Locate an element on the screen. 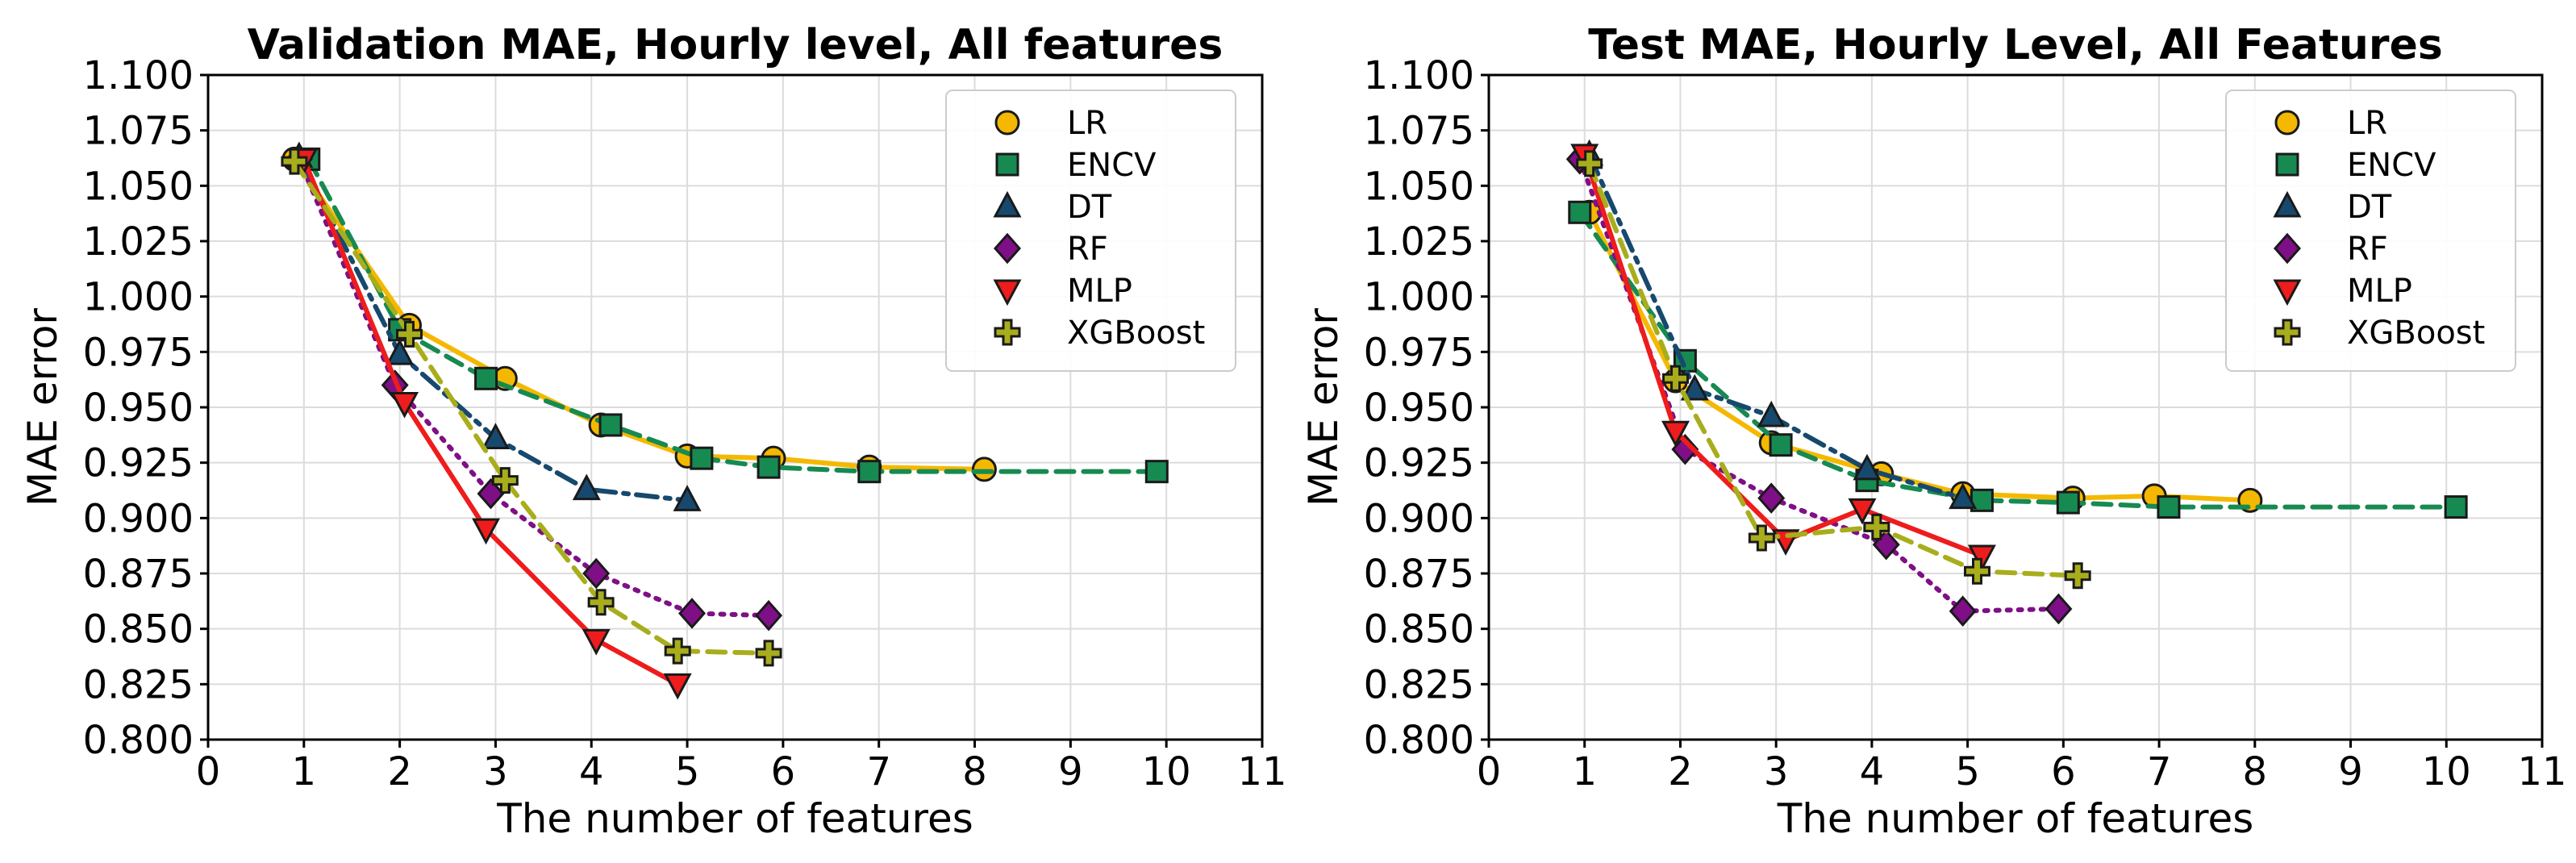 The image size is (2576, 863). y-tick-label: 1.050 is located at coordinates (1419, 186).